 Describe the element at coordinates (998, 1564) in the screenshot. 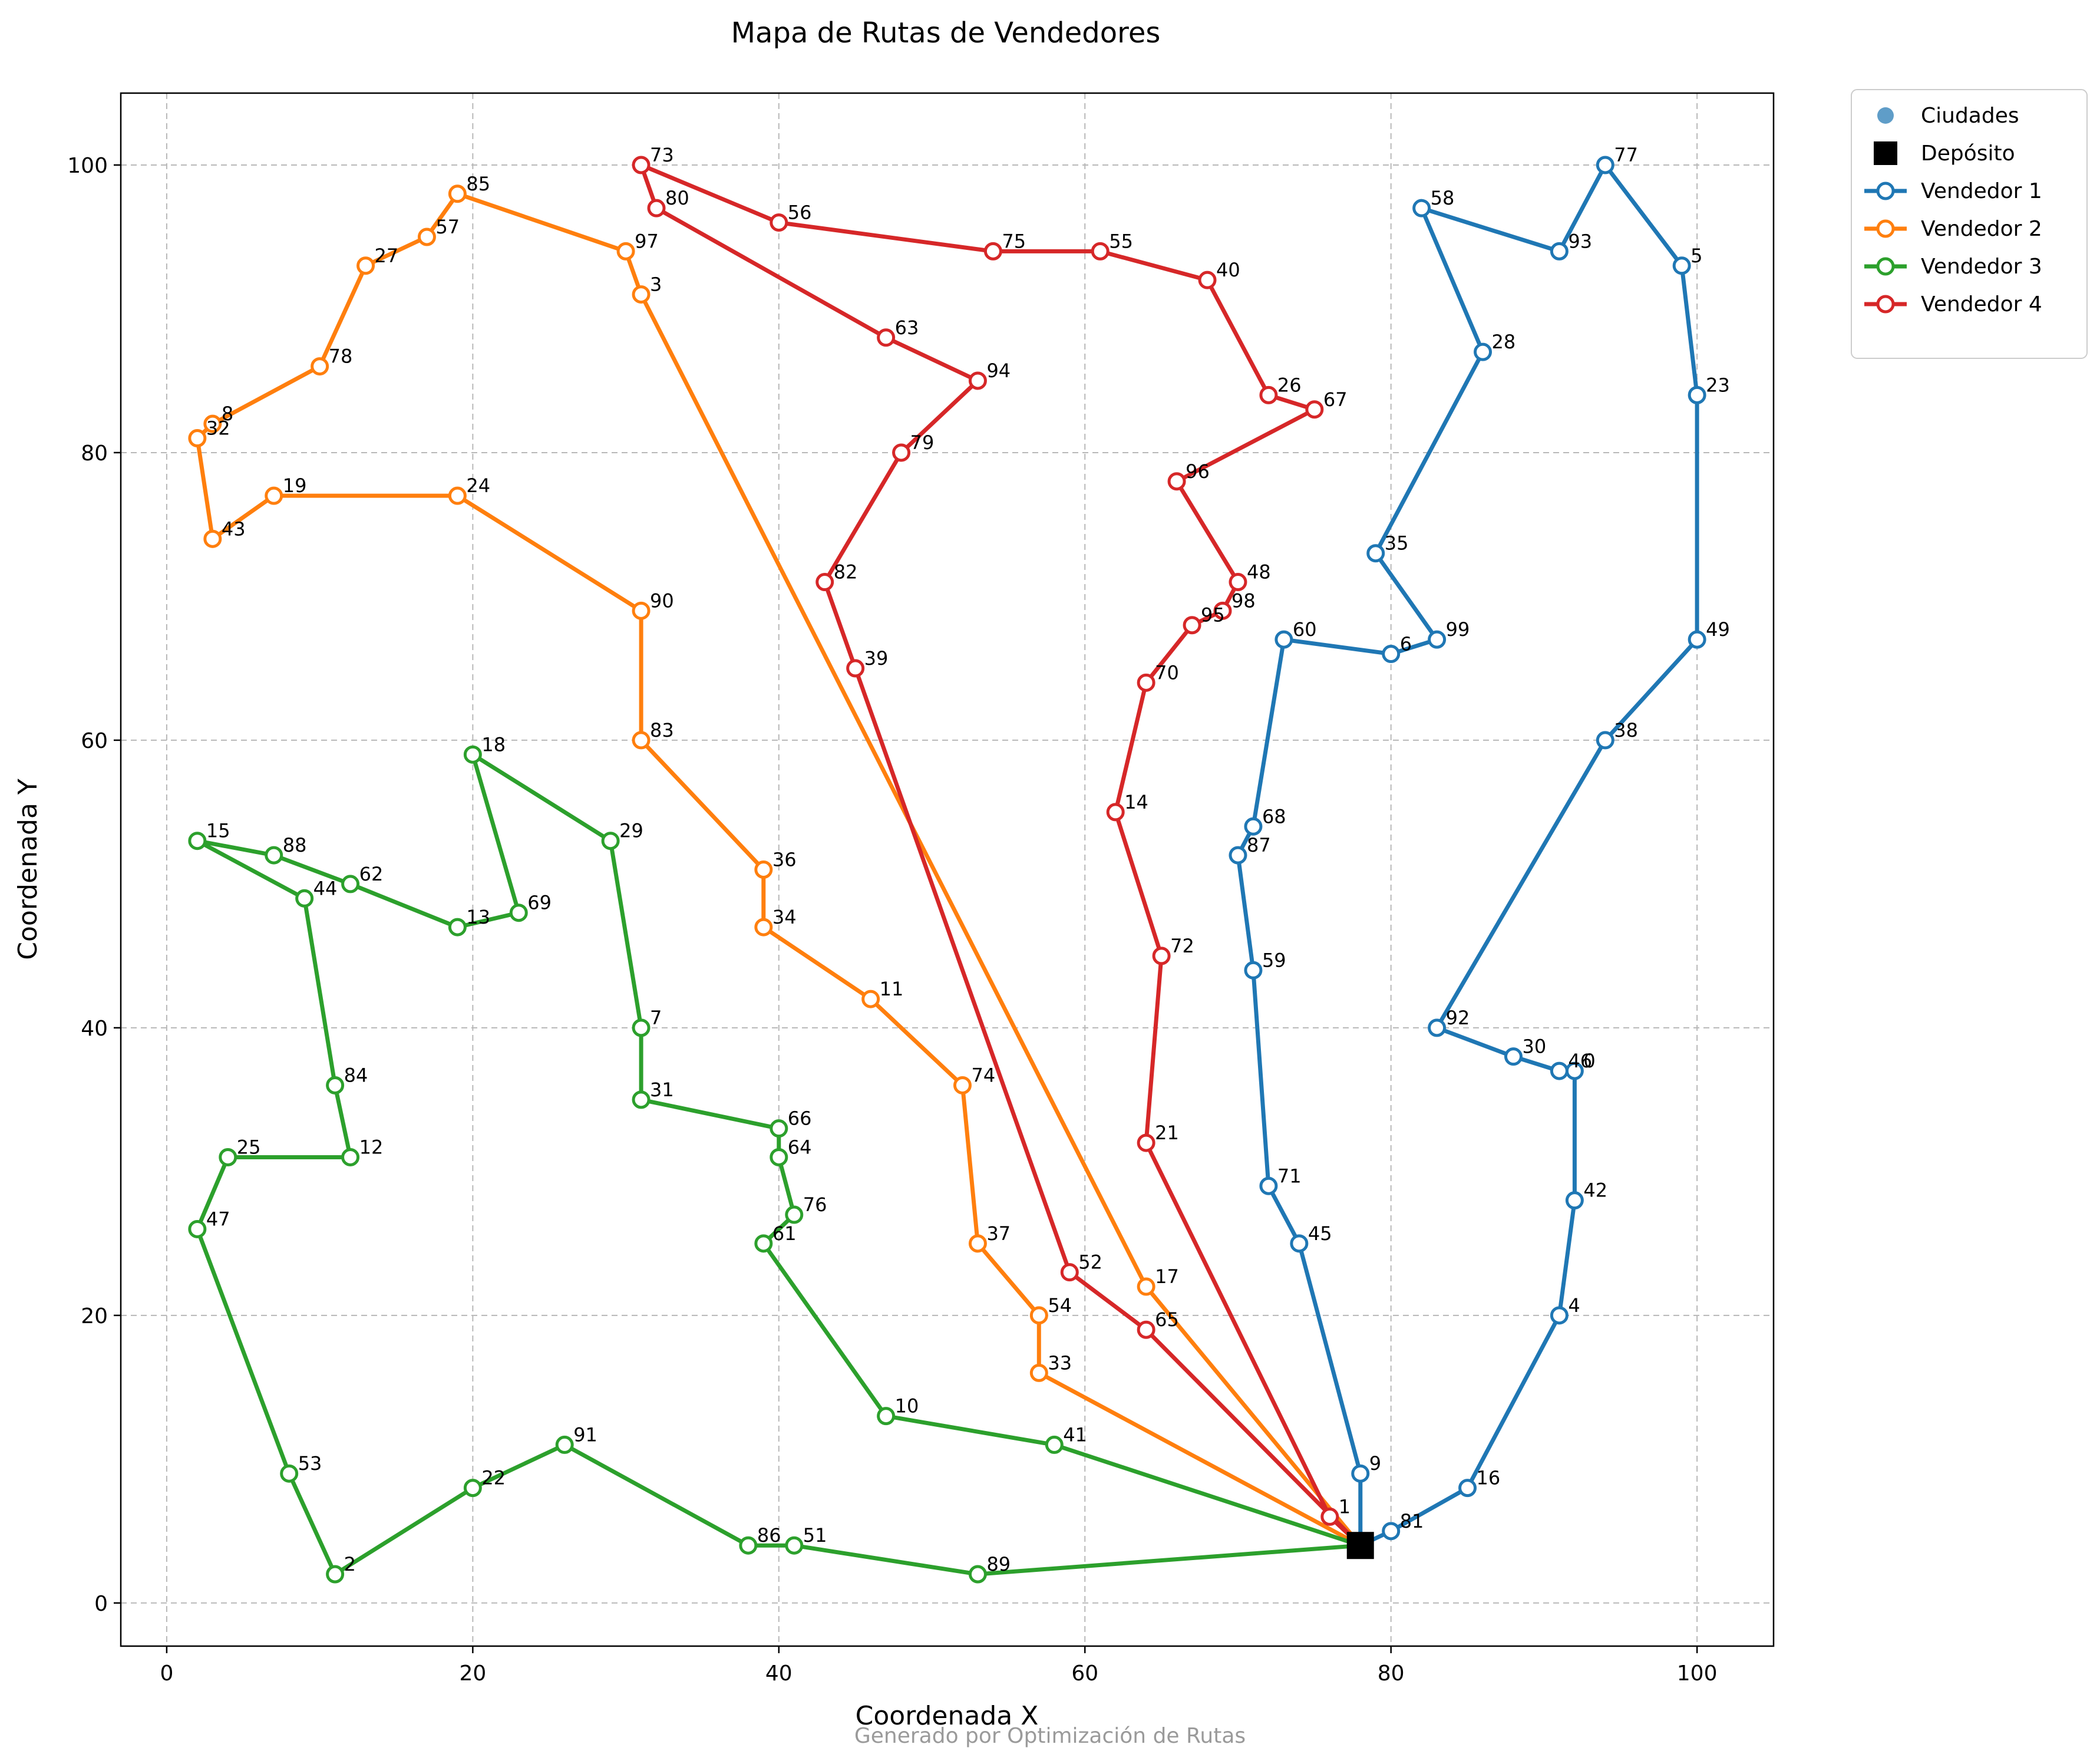

I see `city-label: 89` at that location.